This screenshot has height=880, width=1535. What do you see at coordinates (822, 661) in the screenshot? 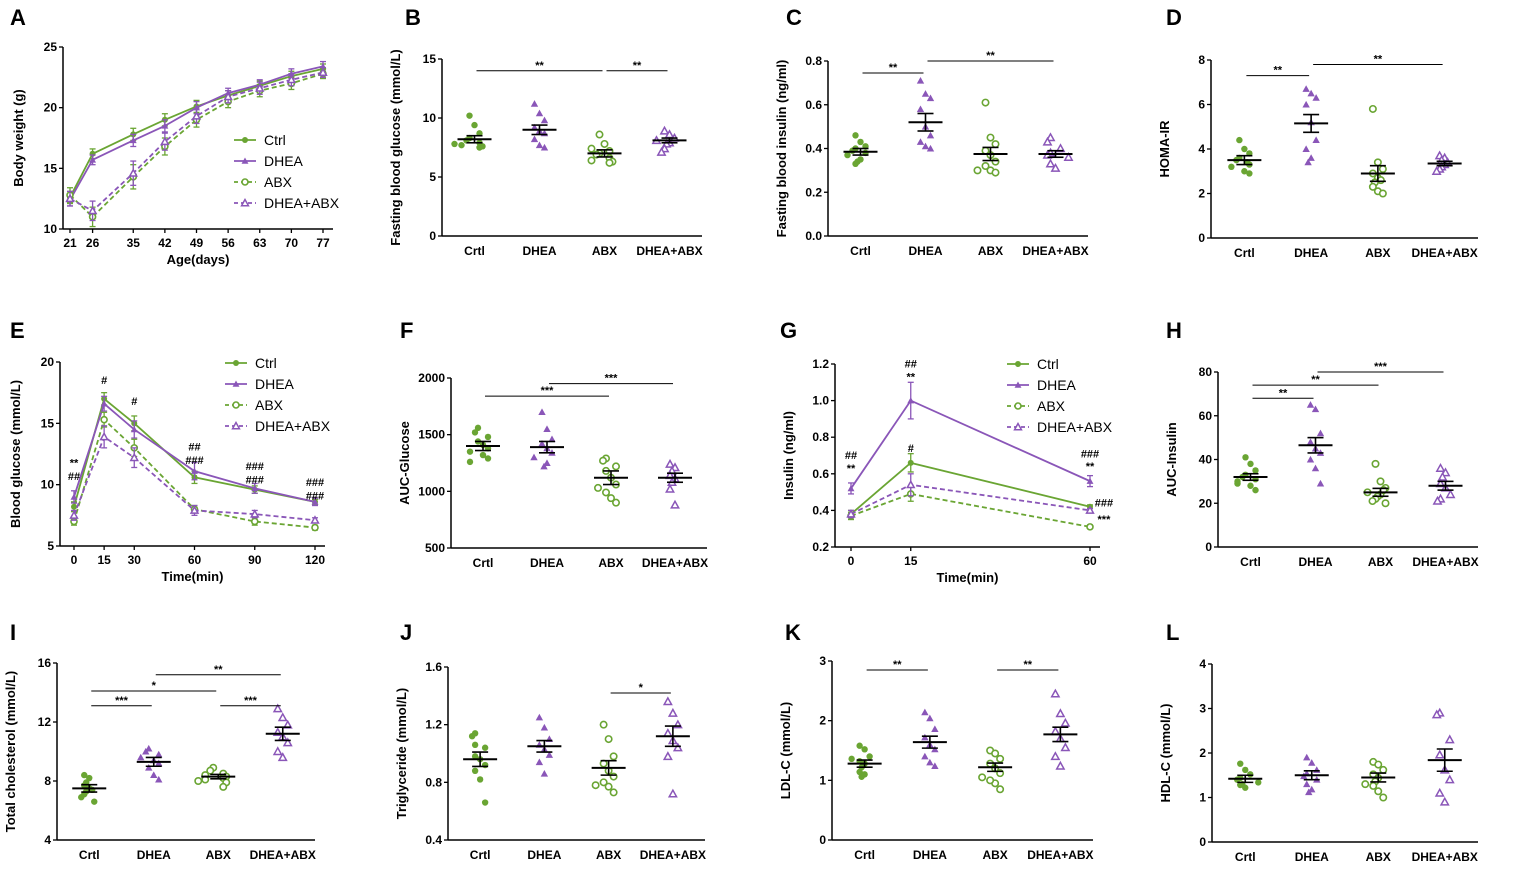
I see `y-tick-label: 3` at bounding box center [822, 661].